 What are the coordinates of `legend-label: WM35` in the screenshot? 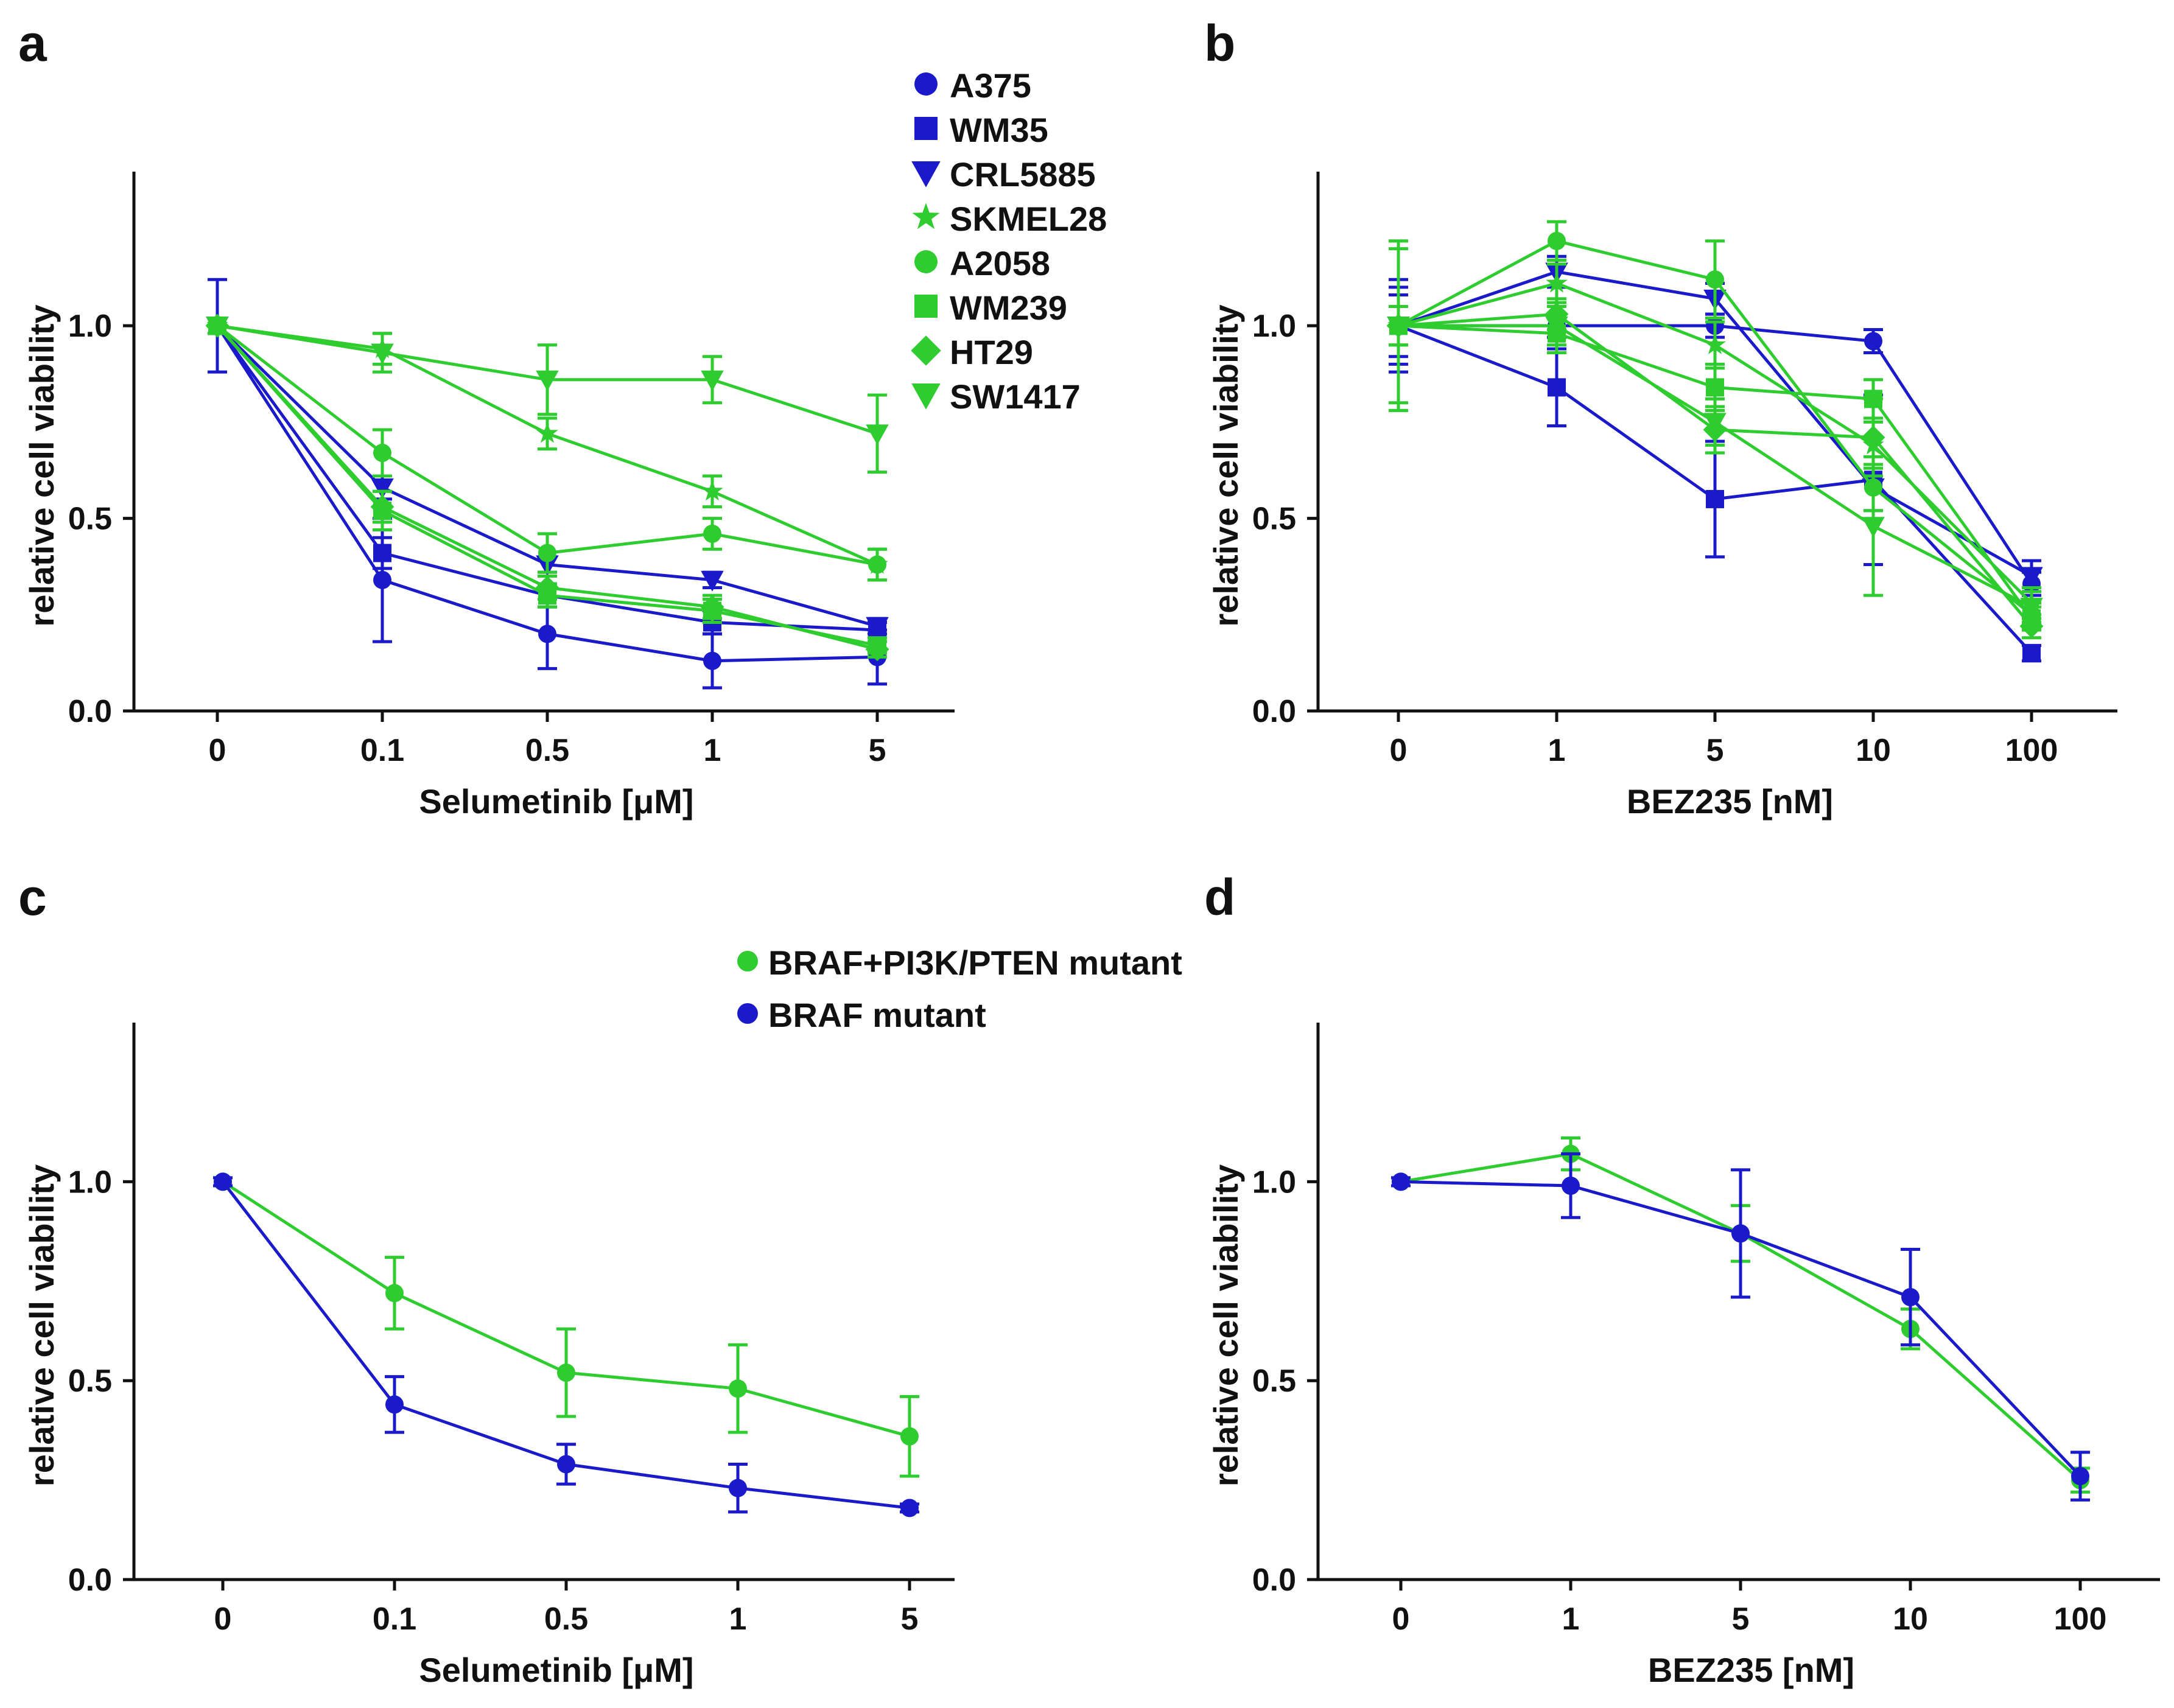 It's located at (999, 130).